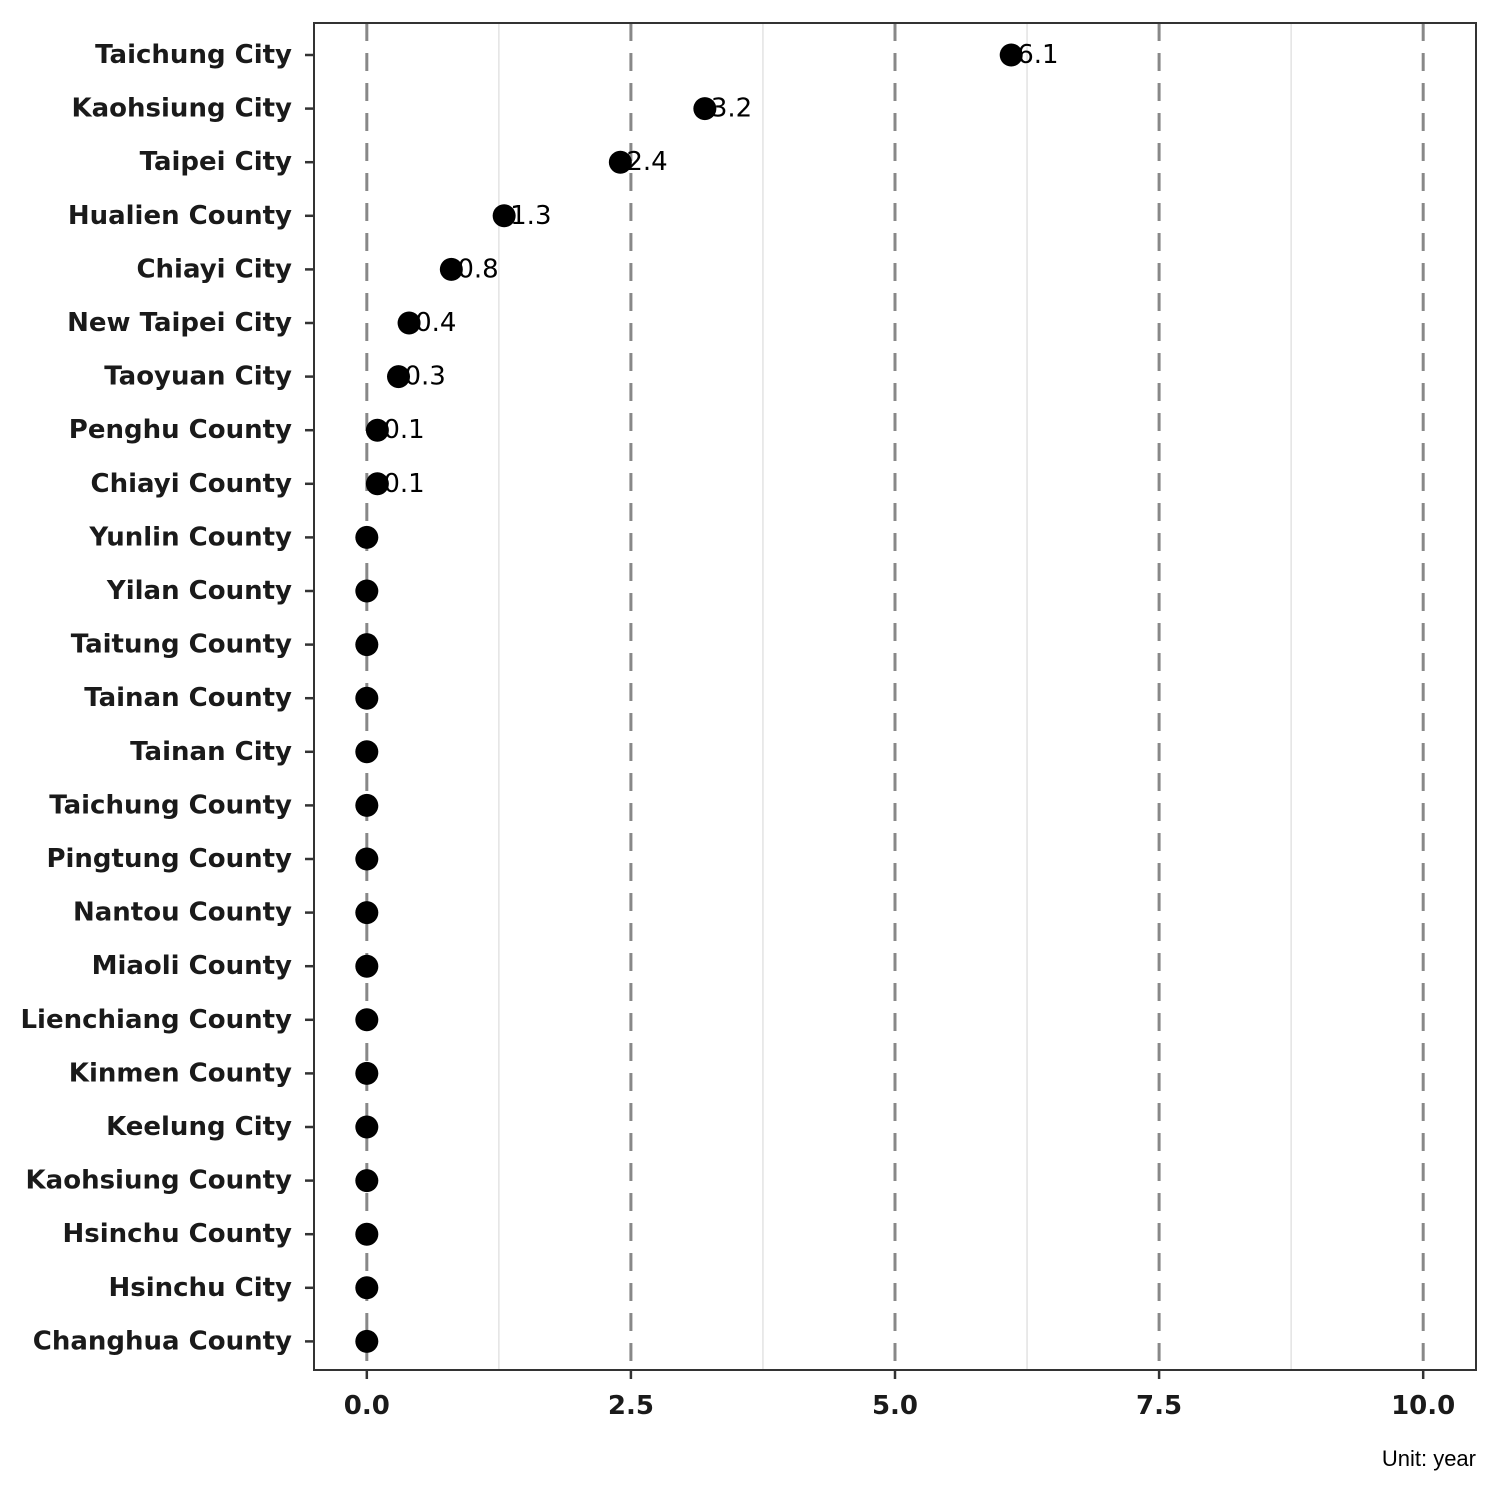 The width and height of the screenshot is (1500, 1500). I want to click on y-tick-label: Pingtung County, so click(169, 859).